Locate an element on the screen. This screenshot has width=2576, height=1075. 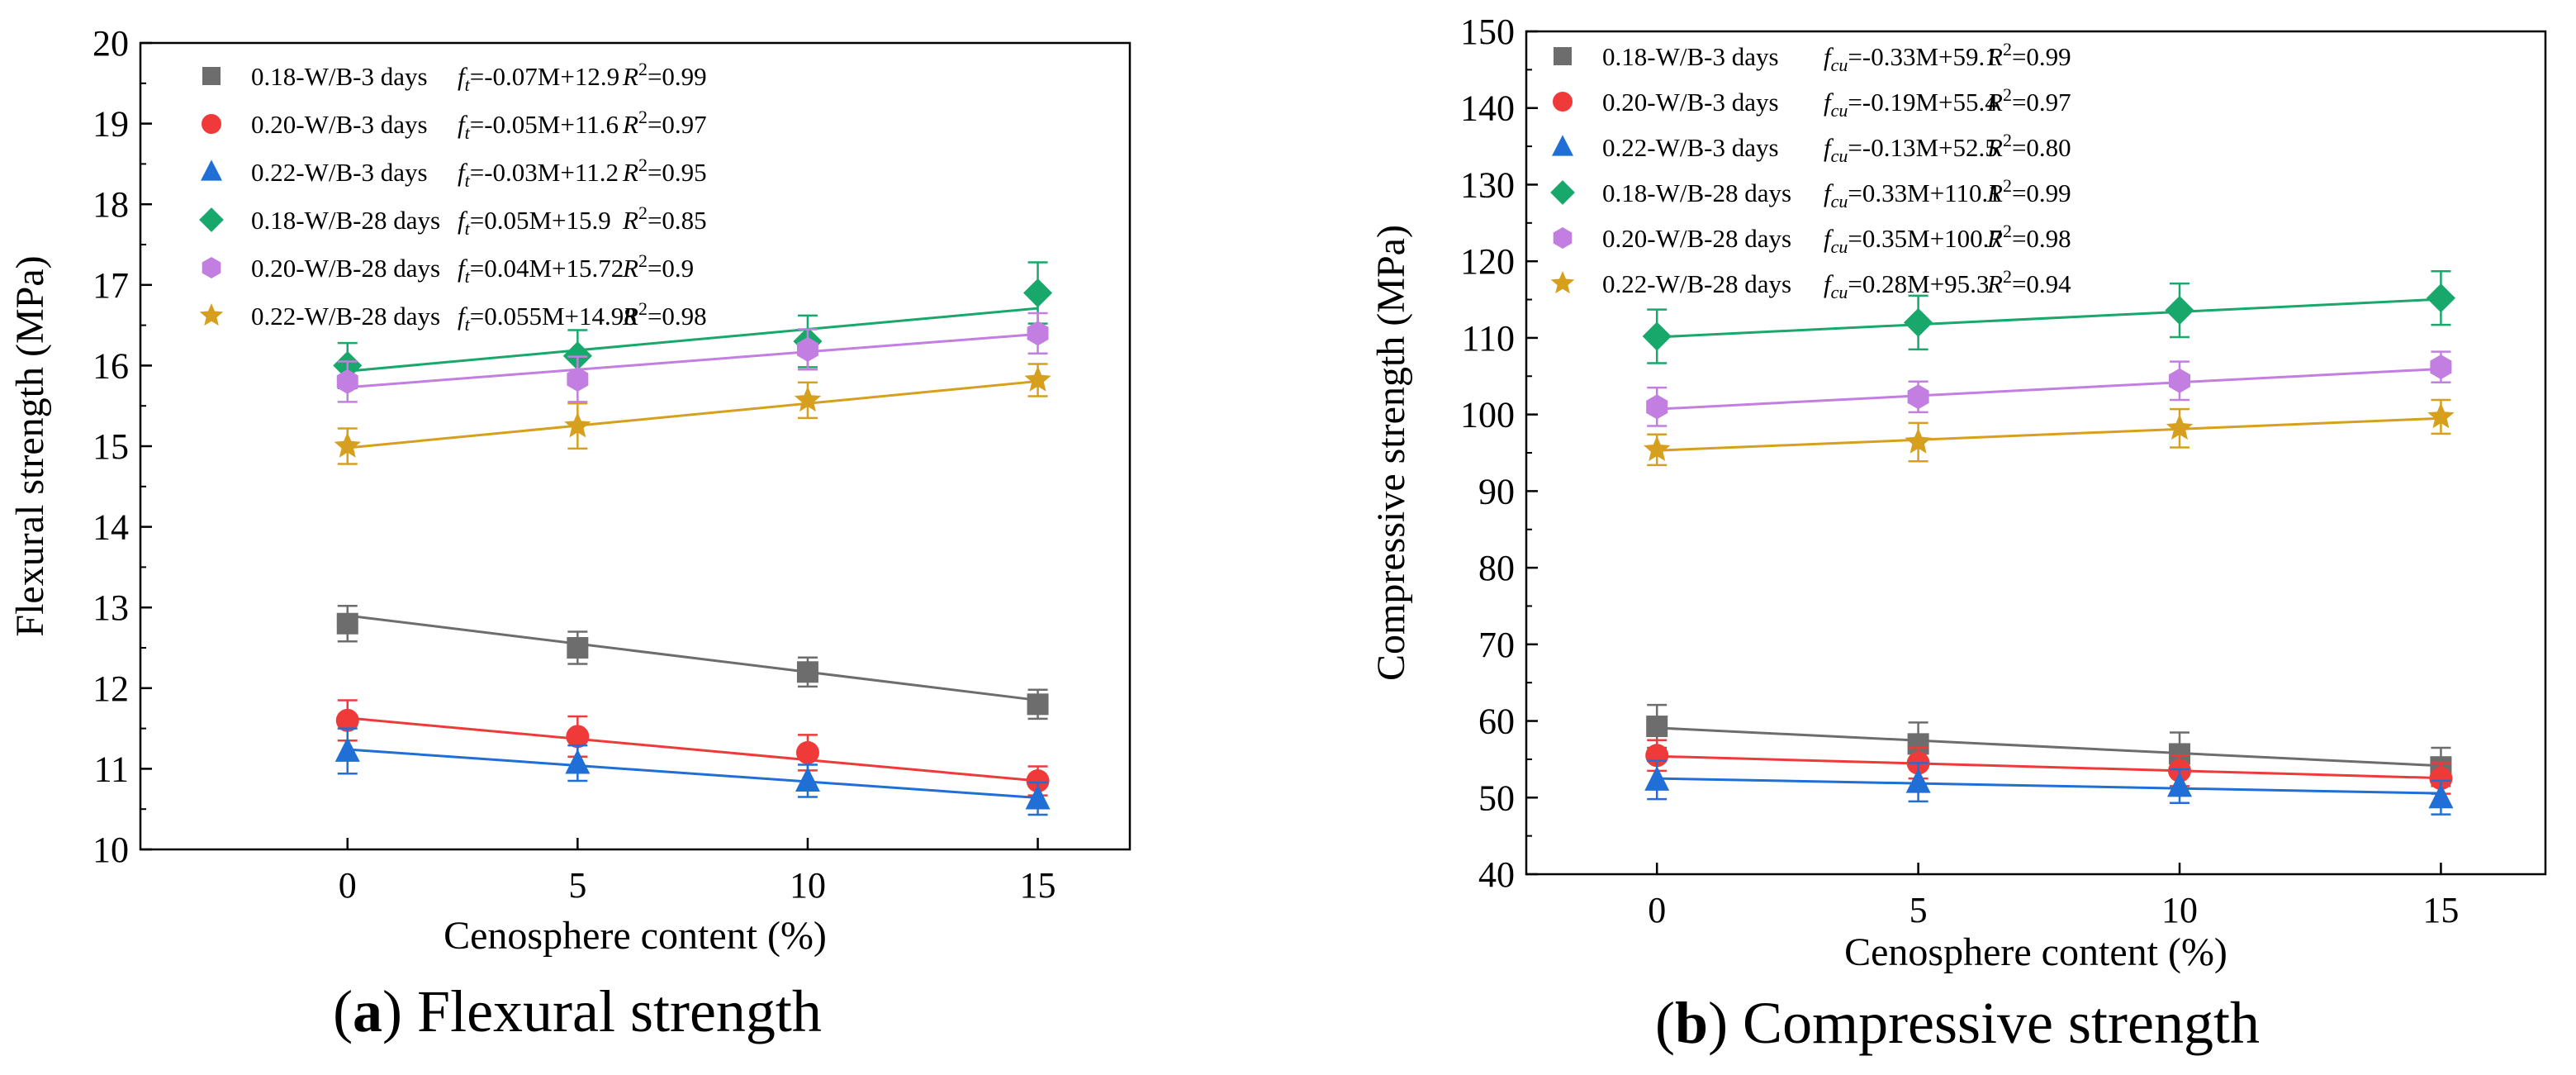
legend-r2-value: =0.9 is located at coordinates (671, 268).